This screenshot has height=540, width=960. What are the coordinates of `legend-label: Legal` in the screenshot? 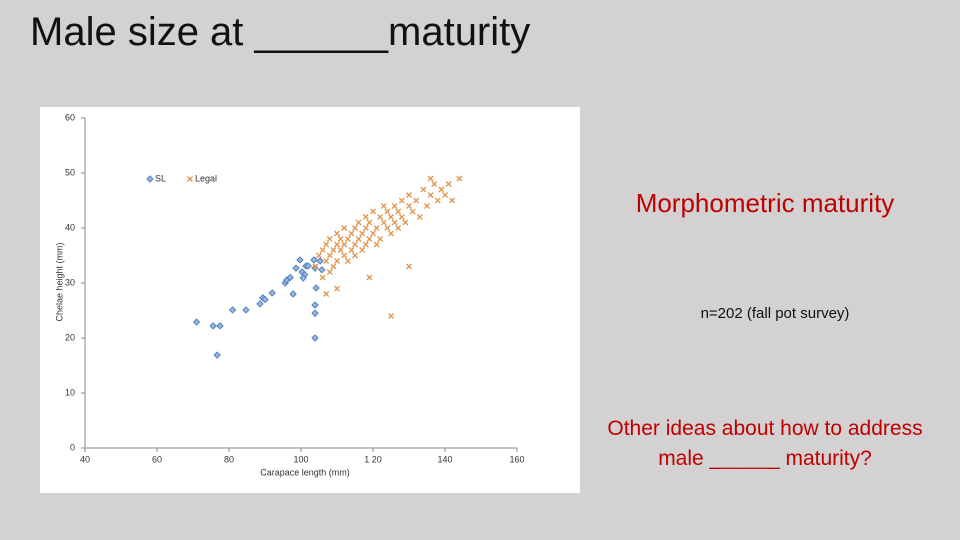 It's located at (206, 178).